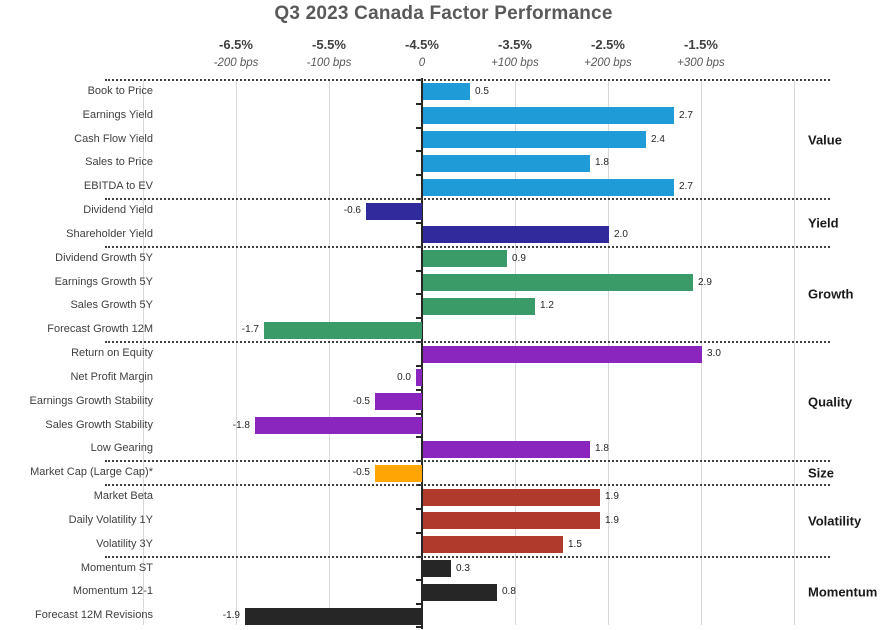 The image size is (887, 630). Describe the element at coordinates (120, 91) in the screenshot. I see `category-label: Book to Price` at that location.